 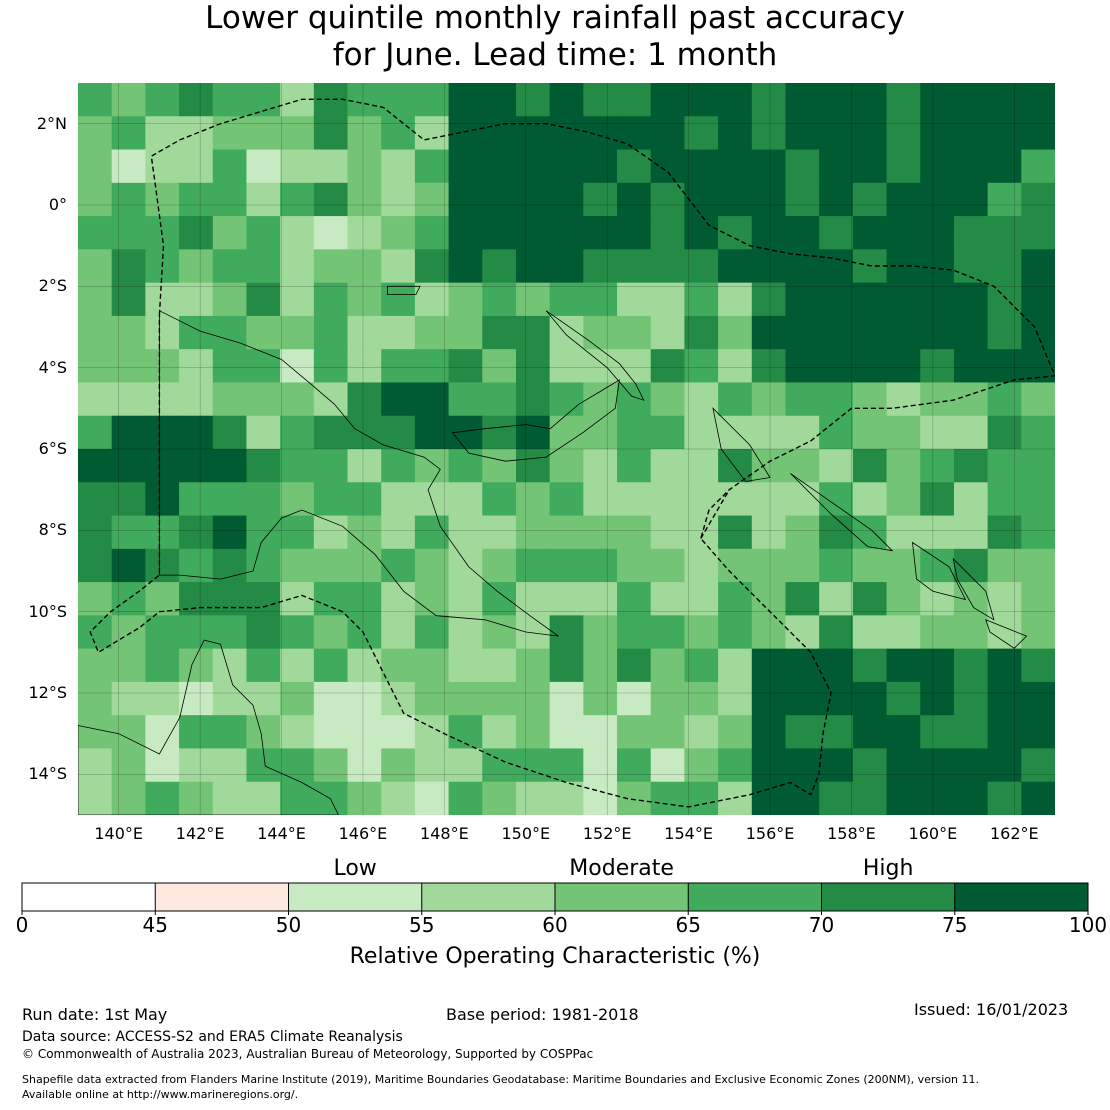 I want to click on coastline-newireland, so click(x=595, y=355).